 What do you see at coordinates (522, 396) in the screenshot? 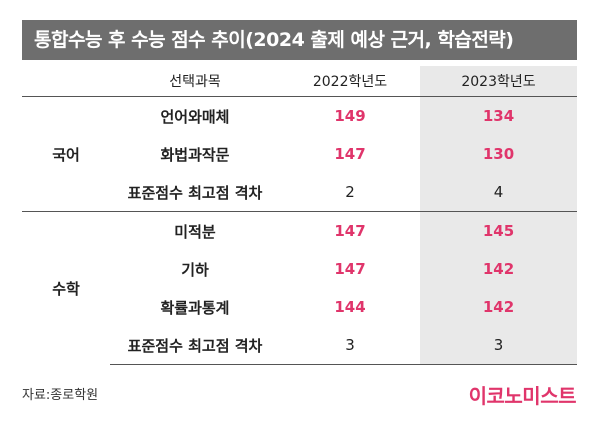
I see `publisher-logo: 이코노미스트` at bounding box center [522, 396].